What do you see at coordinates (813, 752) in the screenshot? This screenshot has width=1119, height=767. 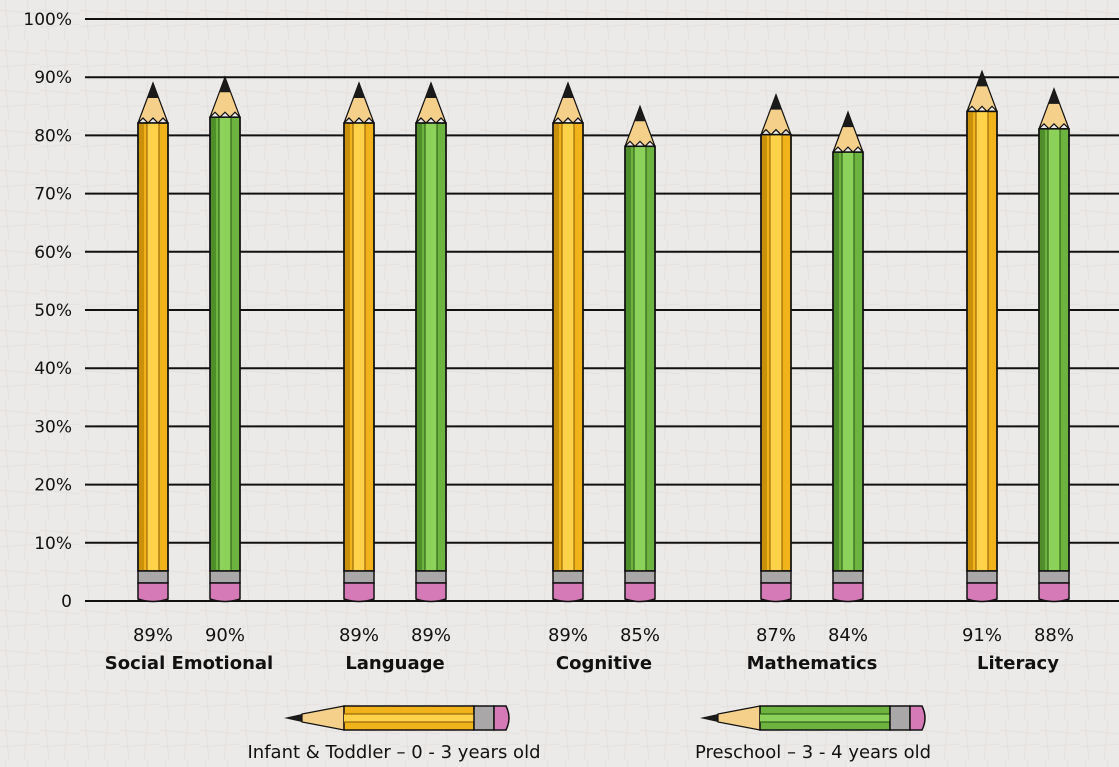 I see `legend-label: Preschool – 3 - 4 years old` at bounding box center [813, 752].